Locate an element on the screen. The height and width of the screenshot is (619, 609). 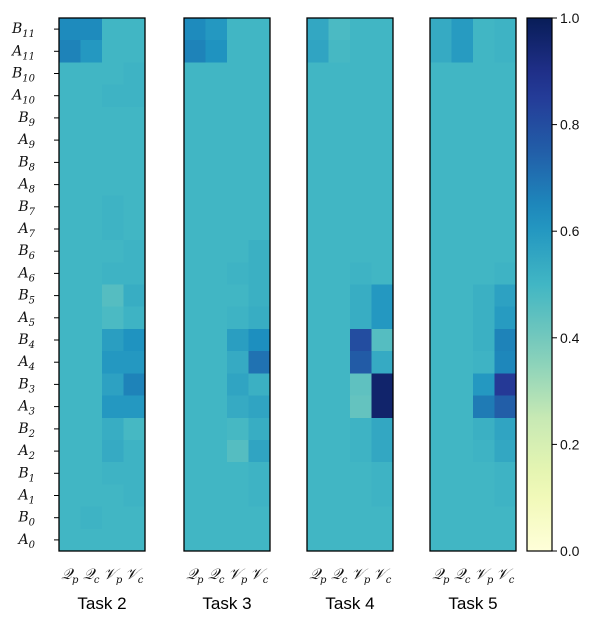
row-label: B7 is located at coordinates (26, 208).